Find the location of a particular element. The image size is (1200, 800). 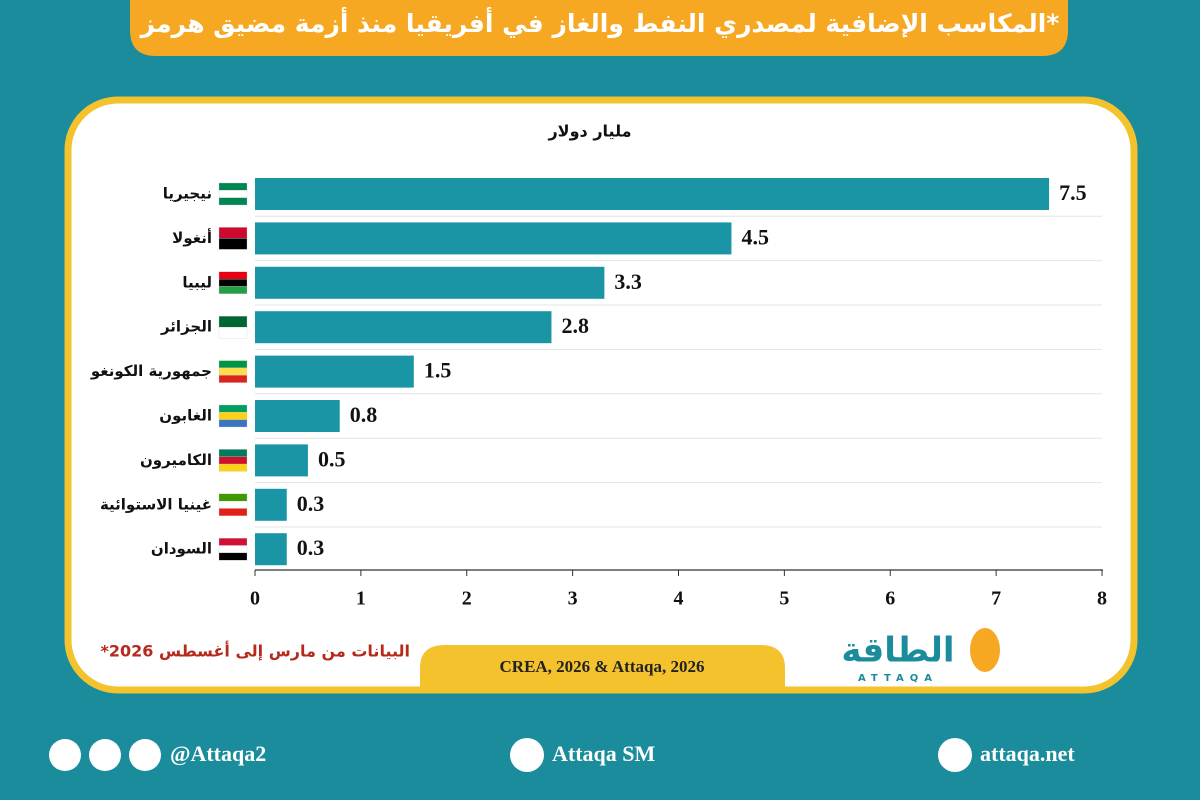

value-label: 3.3 is located at coordinates (628, 281).